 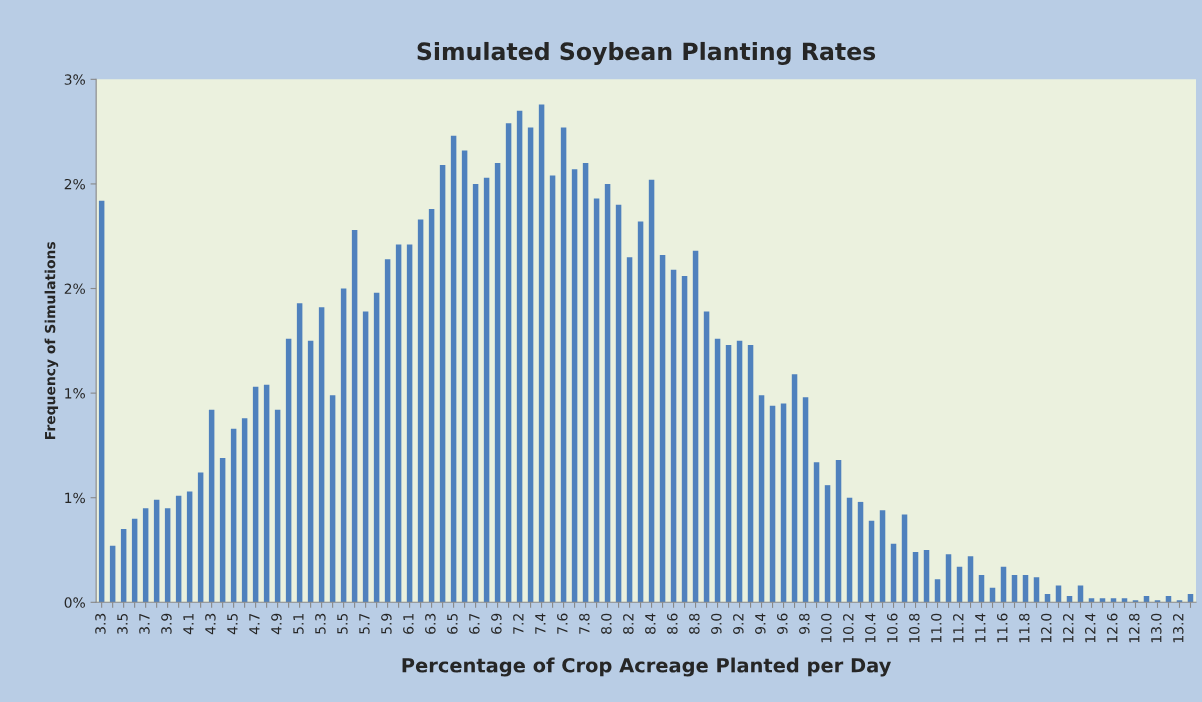 What do you see at coordinates (870, 628) in the screenshot?
I see `x-tick-label: 10.4` at bounding box center [870, 628].